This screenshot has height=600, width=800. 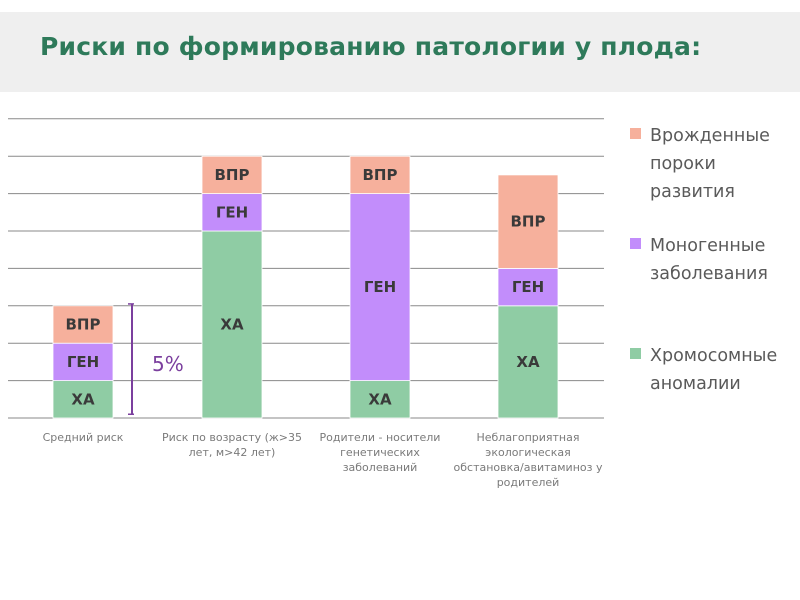 I want to click on category-label-line: генетических, so click(x=380, y=452).